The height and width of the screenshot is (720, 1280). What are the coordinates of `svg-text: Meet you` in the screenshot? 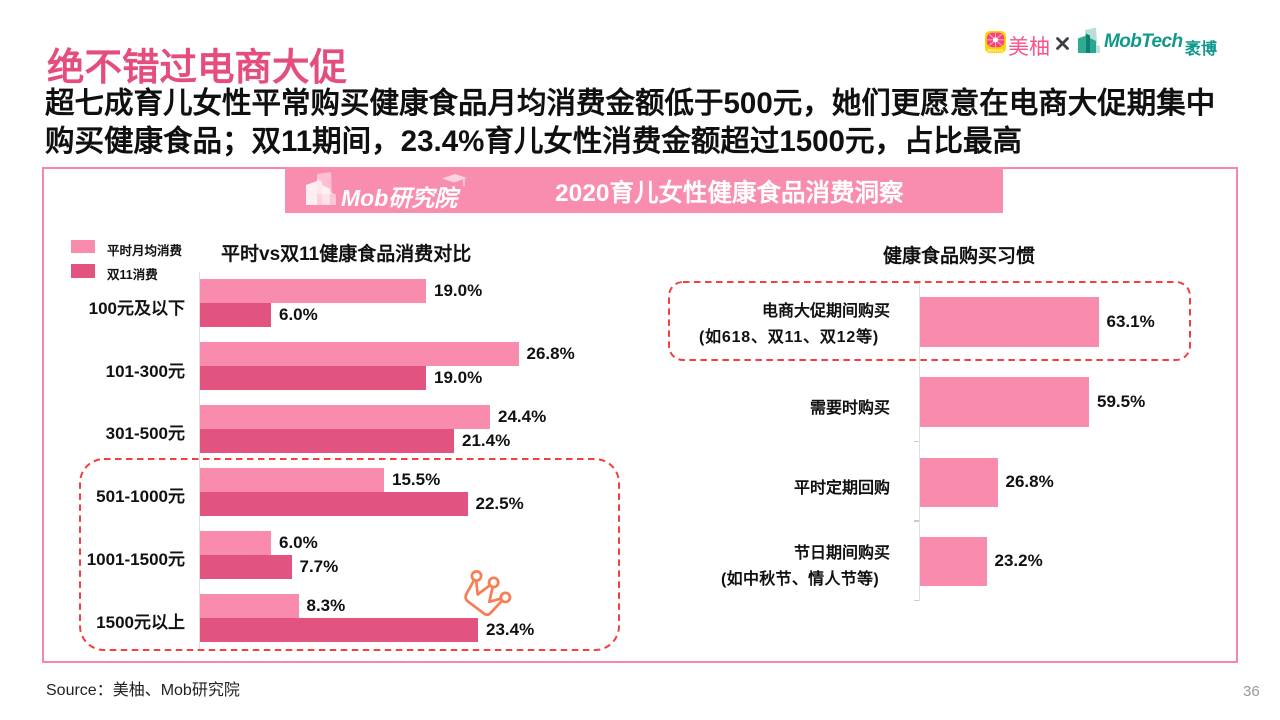 It's located at (995, 50).